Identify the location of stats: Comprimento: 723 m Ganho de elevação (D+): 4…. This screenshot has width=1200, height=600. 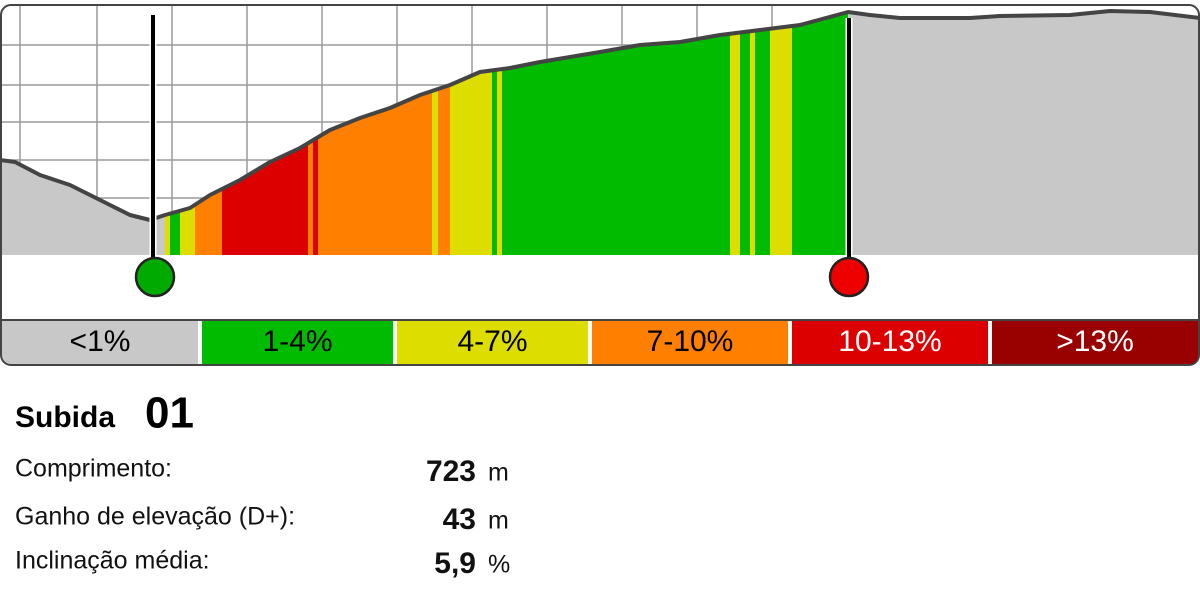
(262, 517).